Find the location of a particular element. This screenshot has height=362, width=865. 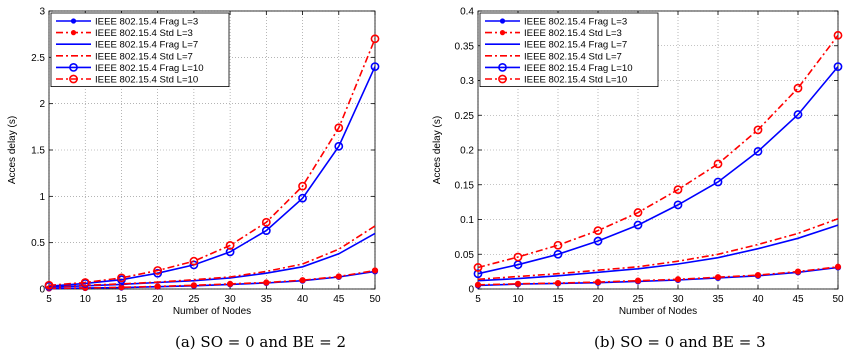

legend-label: IEEE 802.15.4 Std L=7 is located at coordinates (144, 56).